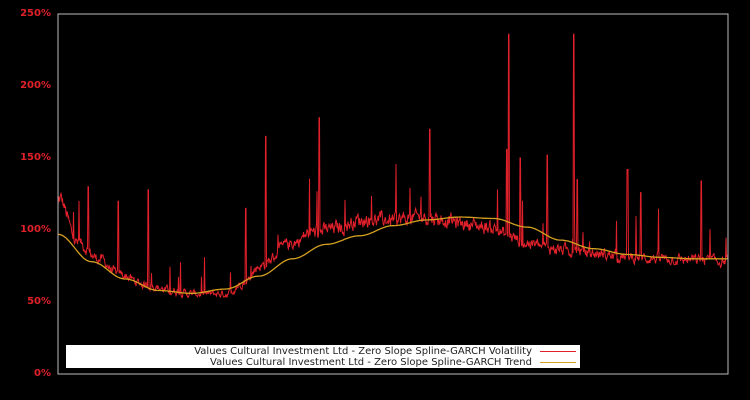 Image resolution: width=750 pixels, height=400 pixels. Describe the element at coordinates (39, 301) in the screenshot. I see `y-tick-label: 50%` at that location.